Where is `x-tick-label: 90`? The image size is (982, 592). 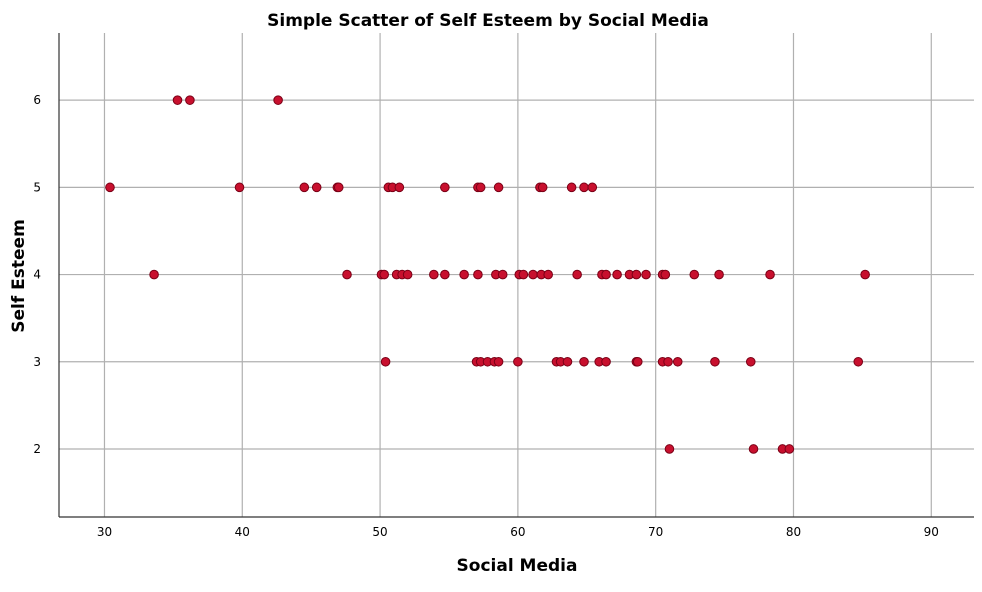 x-tick-label: 90 is located at coordinates (931, 532).